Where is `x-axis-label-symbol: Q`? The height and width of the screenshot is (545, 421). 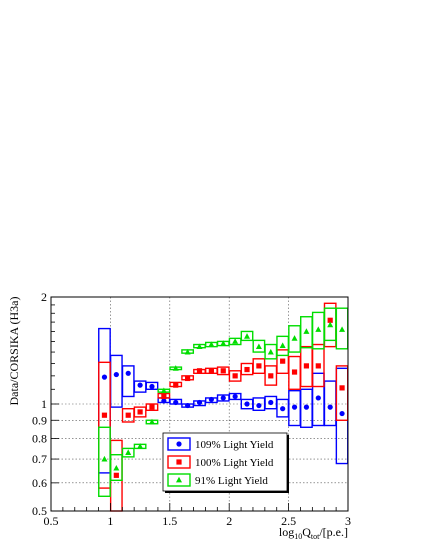 x-axis-label-symbol: Q is located at coordinates (306, 532).